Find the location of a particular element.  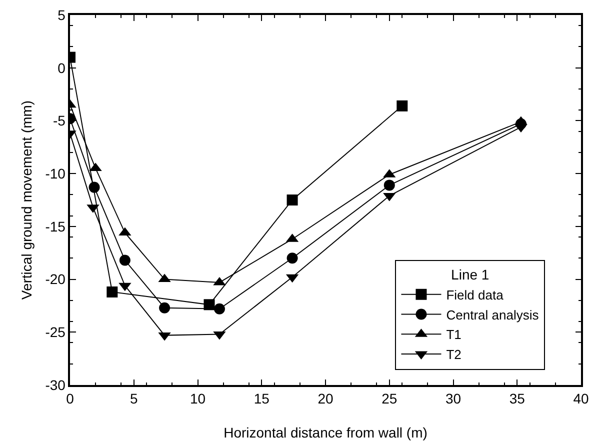

y-tick-label: -15 is located at coordinates (55, 226).